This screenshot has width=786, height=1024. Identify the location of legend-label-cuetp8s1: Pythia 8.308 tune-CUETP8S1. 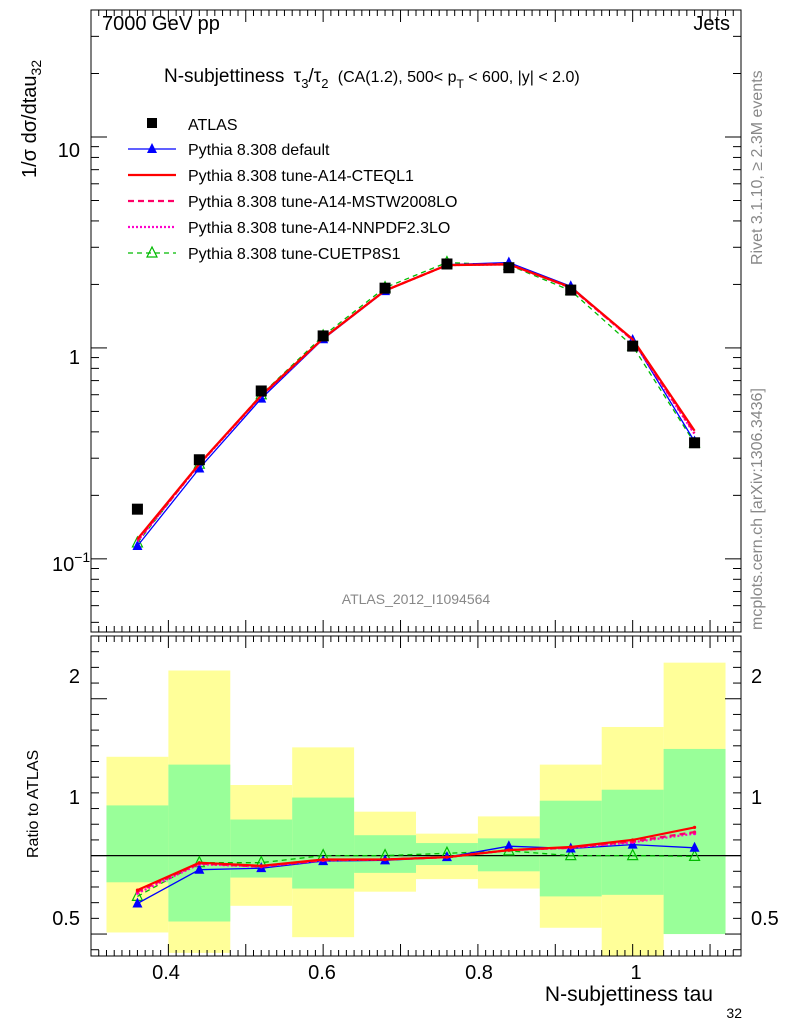
(294, 254).